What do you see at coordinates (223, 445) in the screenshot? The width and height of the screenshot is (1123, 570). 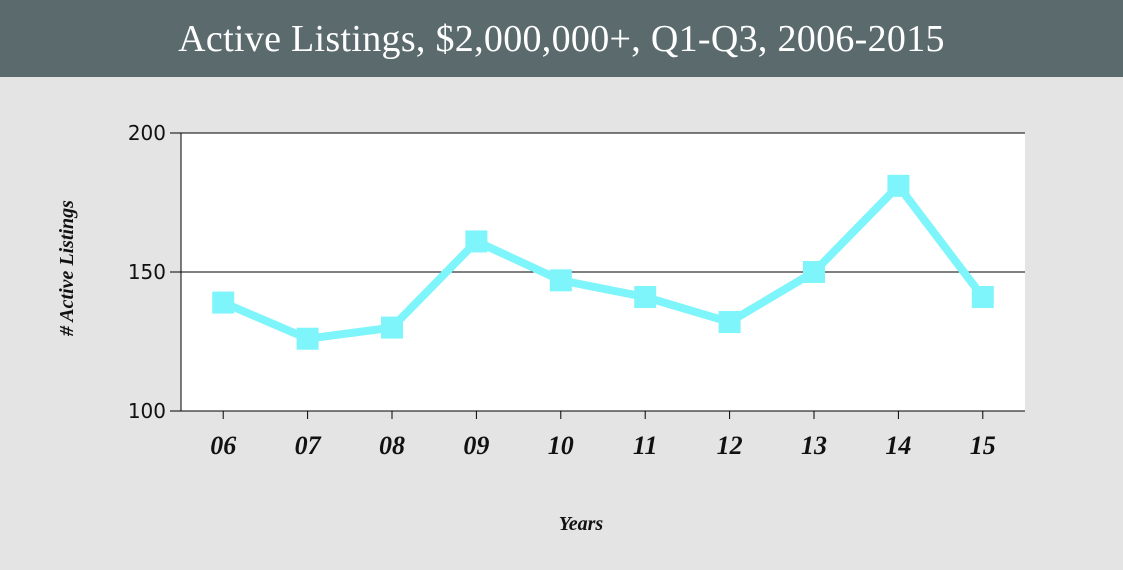 I see `x-tick-label-0: 06` at bounding box center [223, 445].